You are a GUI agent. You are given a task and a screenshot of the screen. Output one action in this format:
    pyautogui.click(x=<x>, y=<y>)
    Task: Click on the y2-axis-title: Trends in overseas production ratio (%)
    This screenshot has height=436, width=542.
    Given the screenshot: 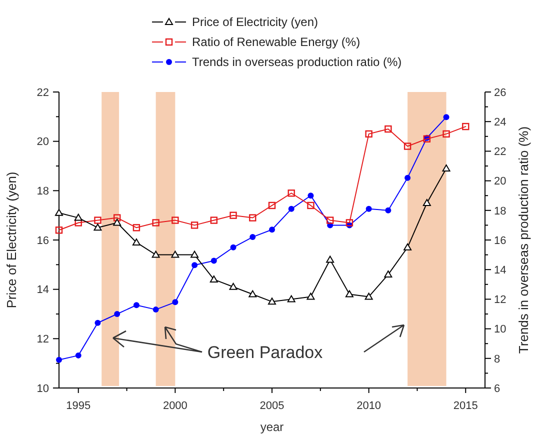 What is the action you would take?
    pyautogui.click(x=523, y=240)
    